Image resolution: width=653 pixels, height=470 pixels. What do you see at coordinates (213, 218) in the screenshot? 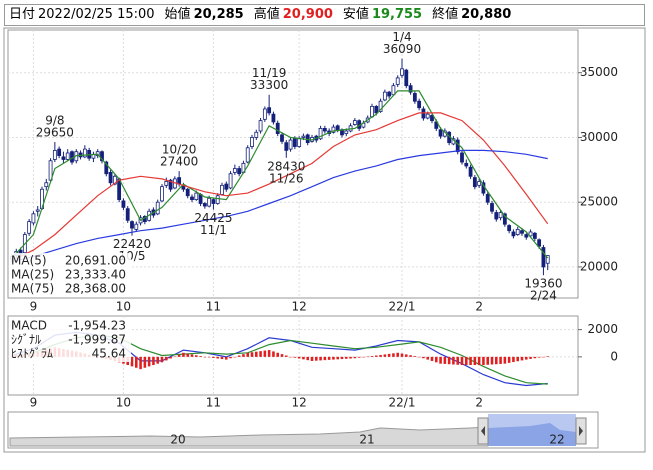
I see `annotation-value: 24425` at bounding box center [213, 218].